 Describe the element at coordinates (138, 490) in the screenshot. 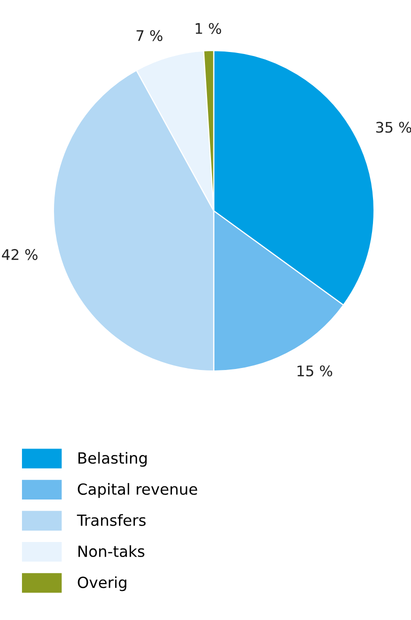

I see `legend-label: Capital revenue` at that location.